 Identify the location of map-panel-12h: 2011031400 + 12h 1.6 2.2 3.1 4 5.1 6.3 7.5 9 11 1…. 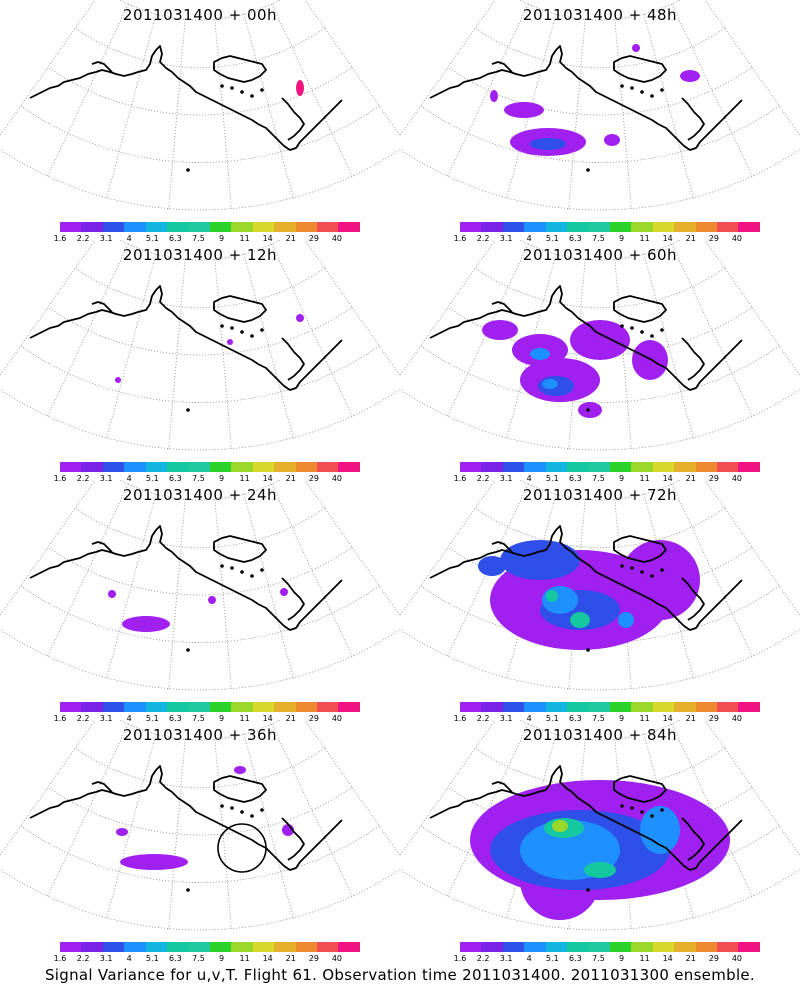
(200, 365).